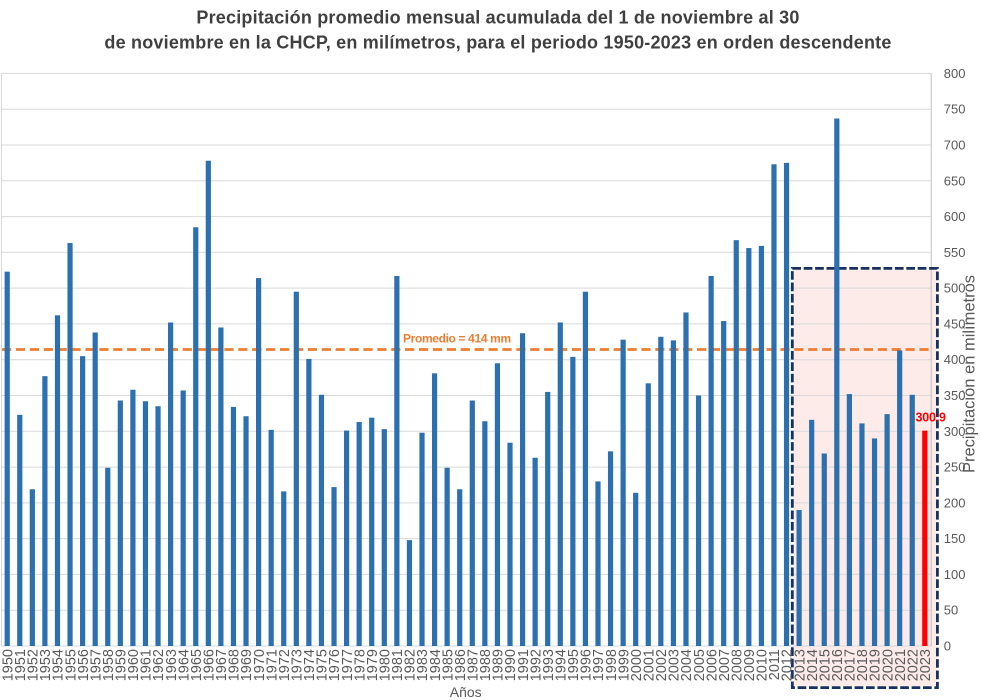 Image resolution: width=981 pixels, height=700 pixels. What do you see at coordinates (662, 665) in the screenshot?
I see `svg-text: 2002` at bounding box center [662, 665].